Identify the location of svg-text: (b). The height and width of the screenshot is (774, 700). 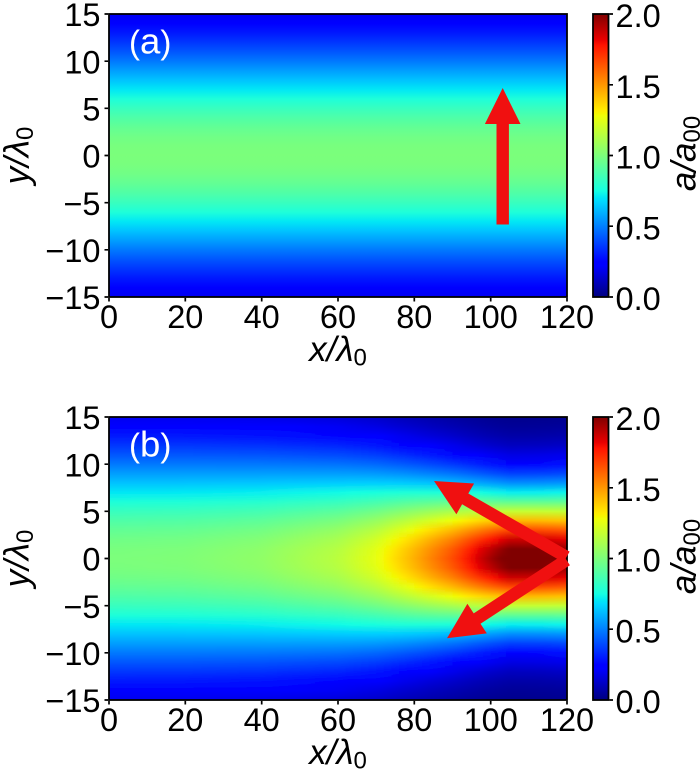
(150, 444).